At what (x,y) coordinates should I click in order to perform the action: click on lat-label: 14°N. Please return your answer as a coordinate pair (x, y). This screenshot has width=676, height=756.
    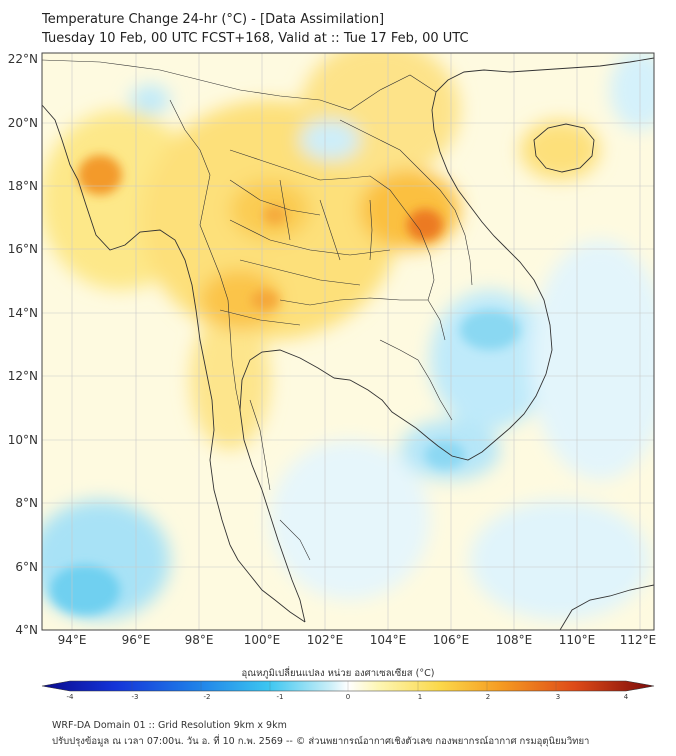
    Looking at the image, I should click on (22, 313).